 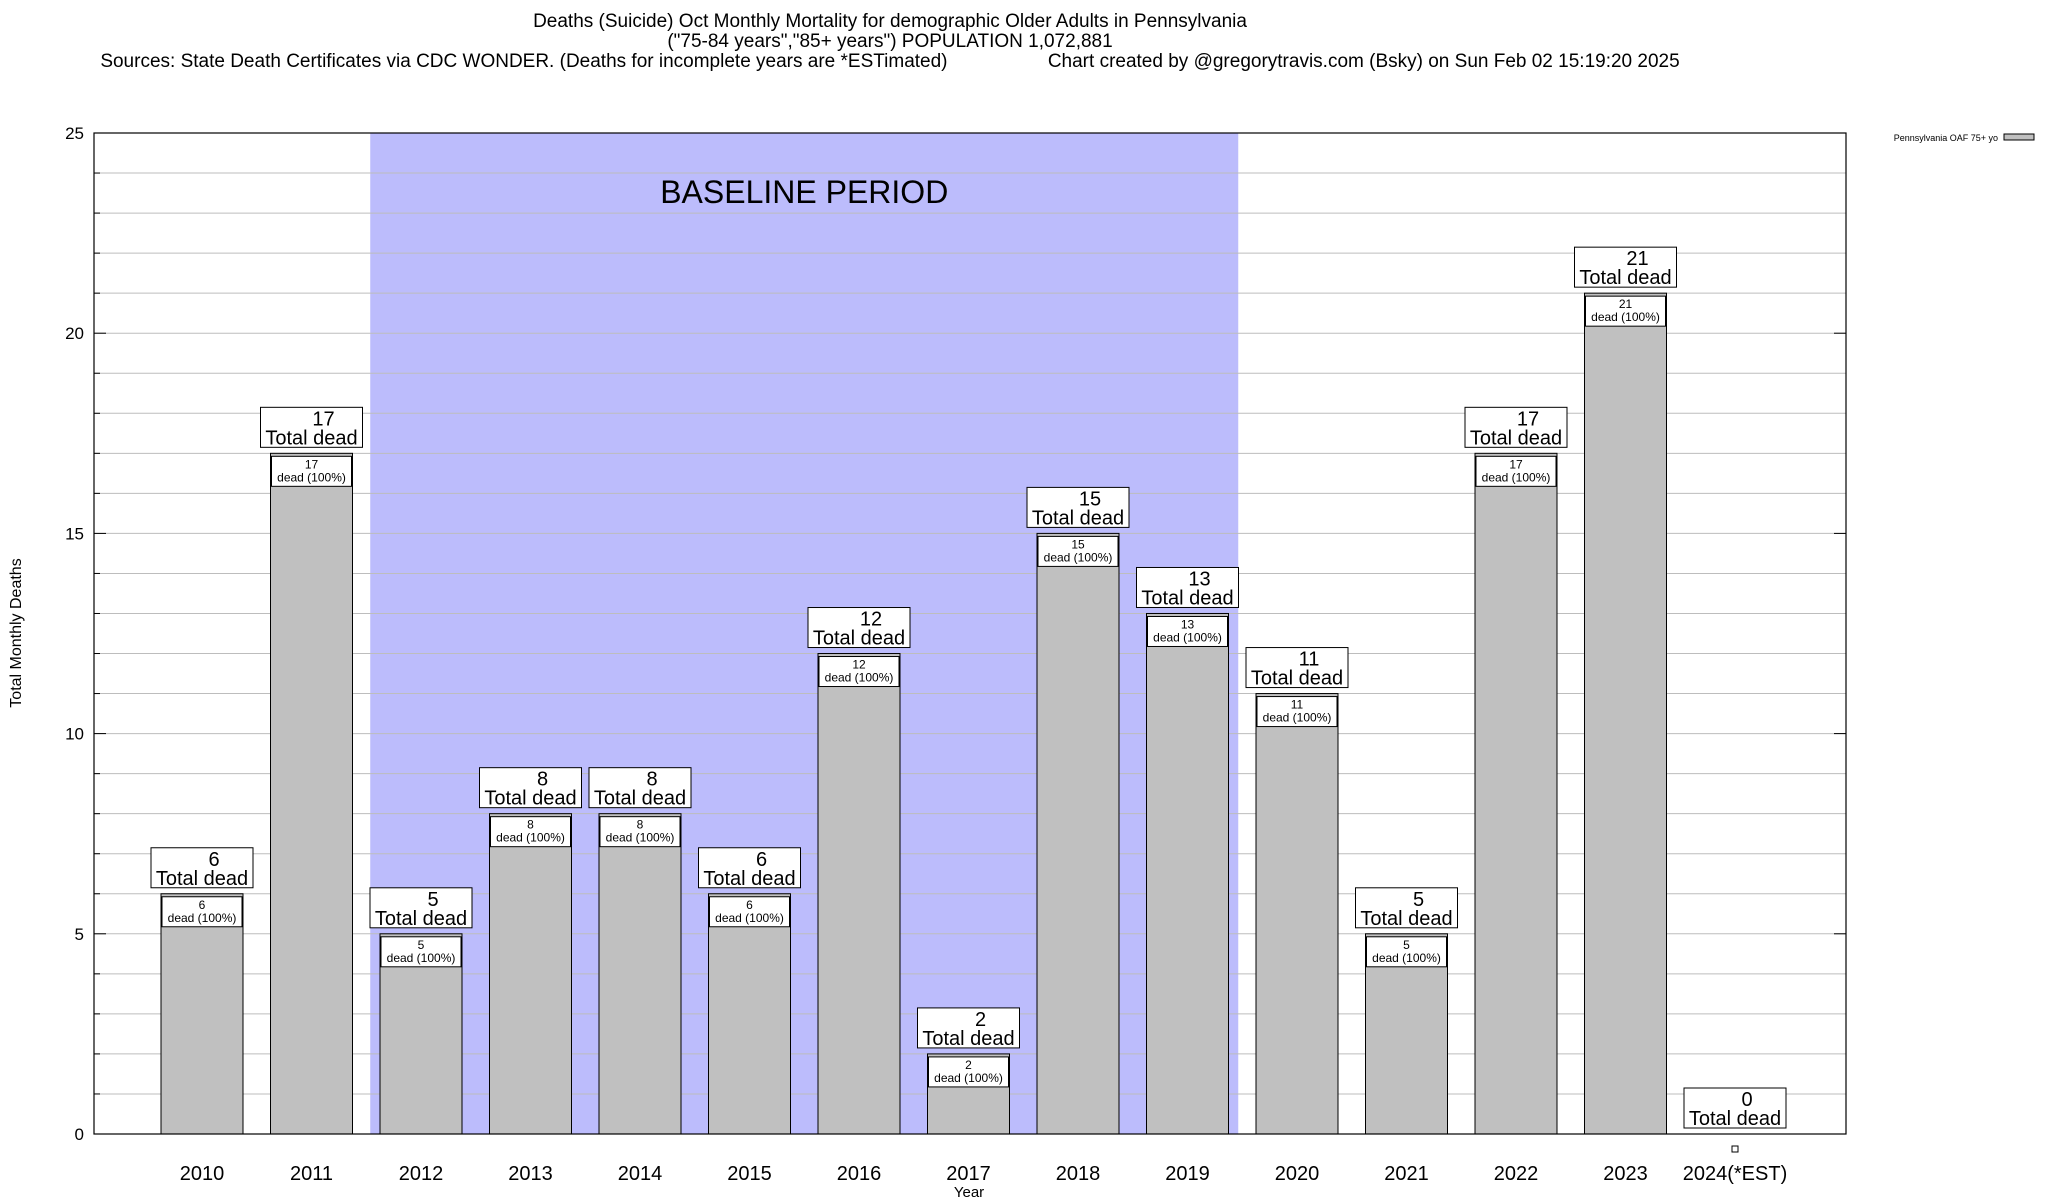 What do you see at coordinates (79, 934) in the screenshot?
I see `y-tick-label: 5` at bounding box center [79, 934].